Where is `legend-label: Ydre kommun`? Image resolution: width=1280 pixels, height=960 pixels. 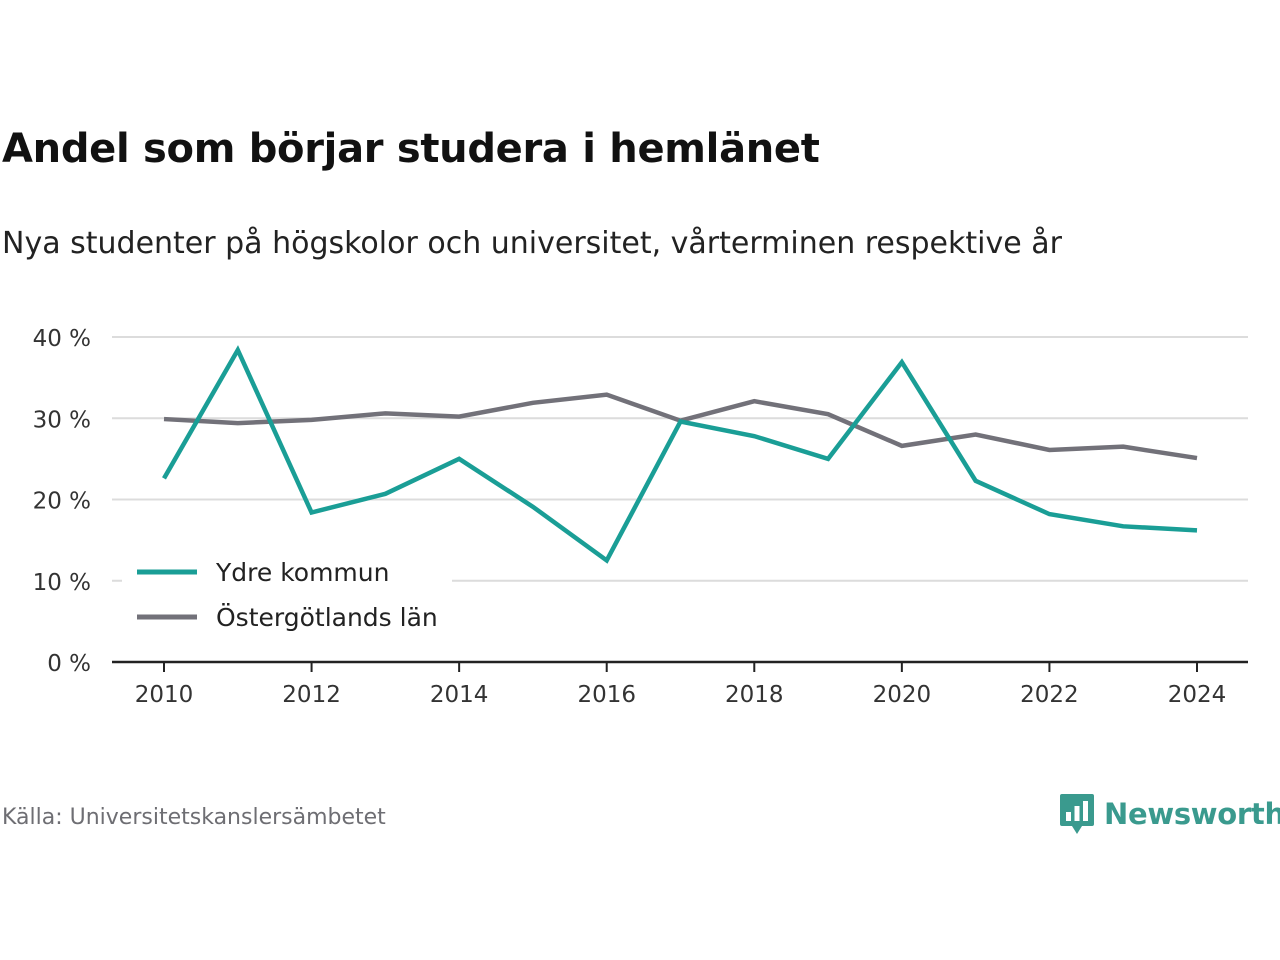
legend-label: Ydre kommun is located at coordinates (302, 572).